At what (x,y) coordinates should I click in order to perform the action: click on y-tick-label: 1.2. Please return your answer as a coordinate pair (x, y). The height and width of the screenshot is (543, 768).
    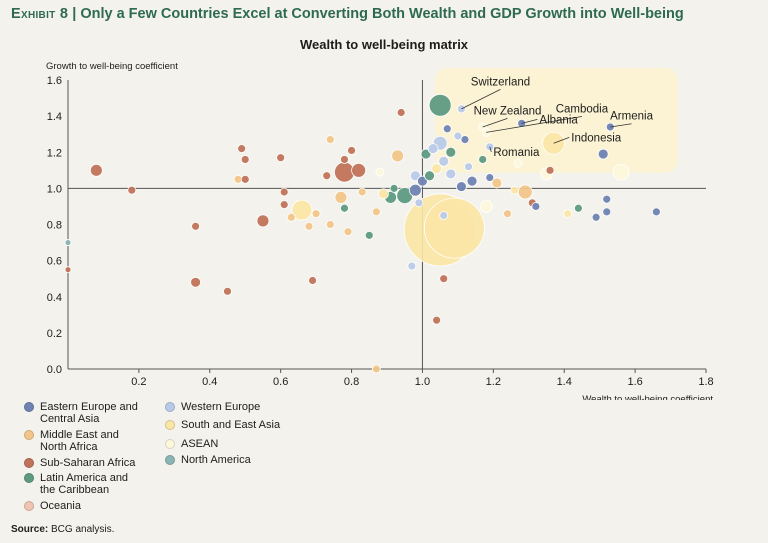
    Looking at the image, I should click on (54, 153).